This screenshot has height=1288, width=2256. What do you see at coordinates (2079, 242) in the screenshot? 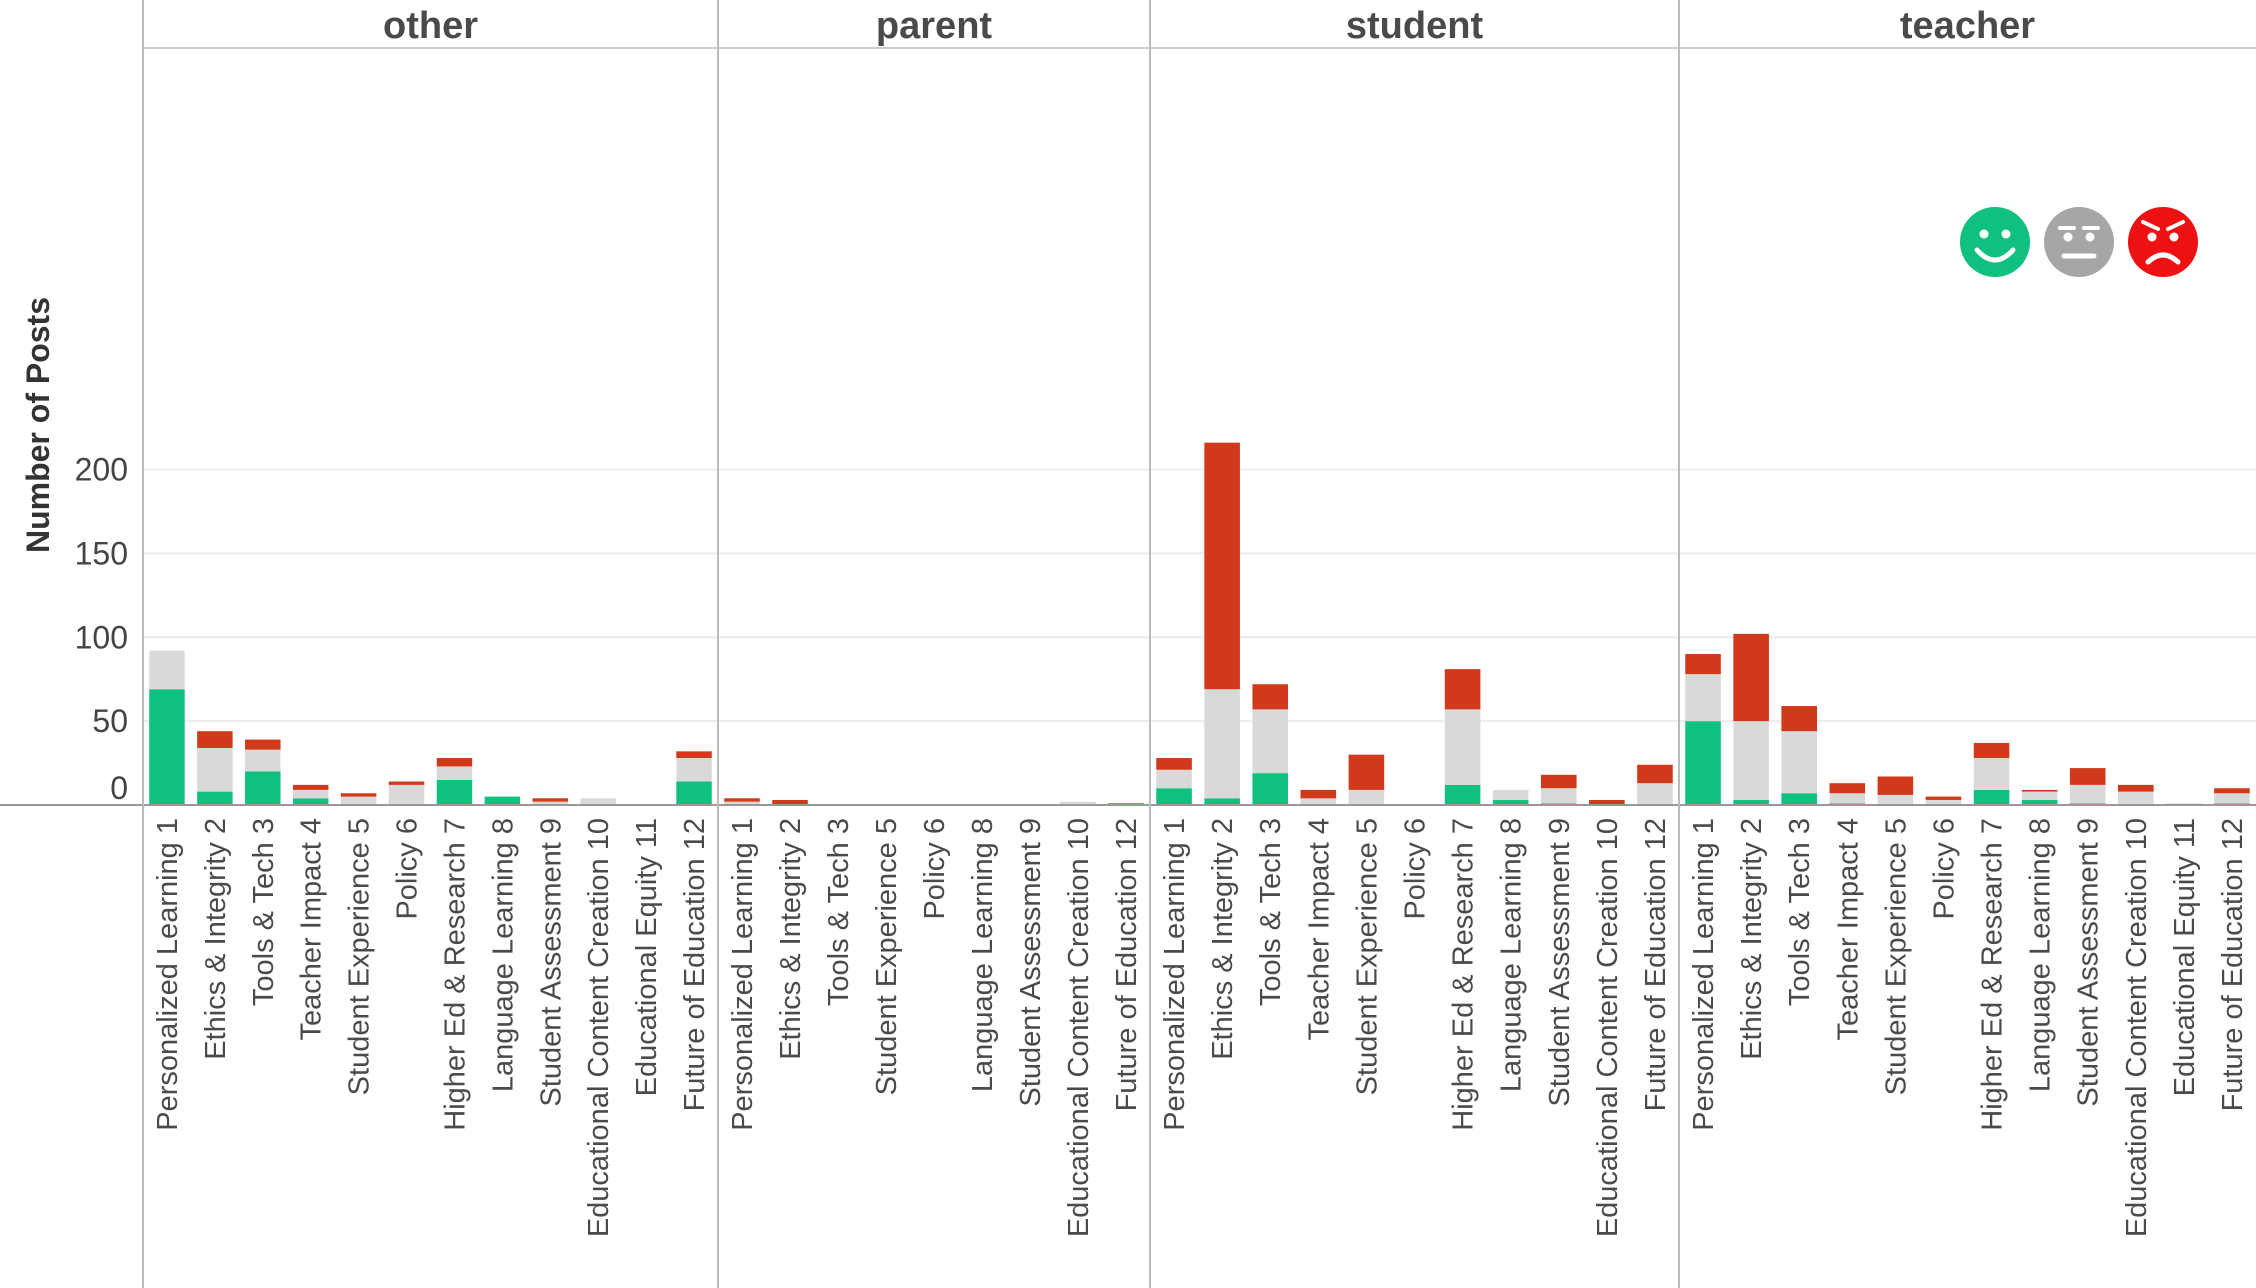
I see `legend` at bounding box center [2079, 242].